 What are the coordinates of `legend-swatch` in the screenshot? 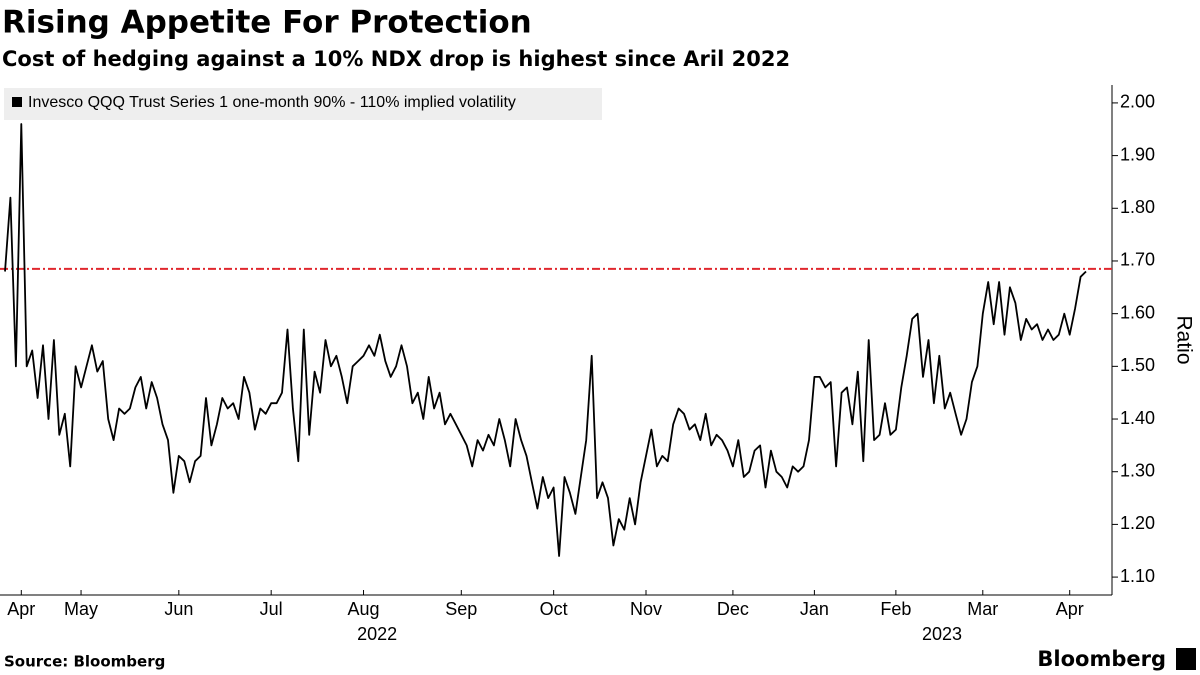 It's located at (17, 102).